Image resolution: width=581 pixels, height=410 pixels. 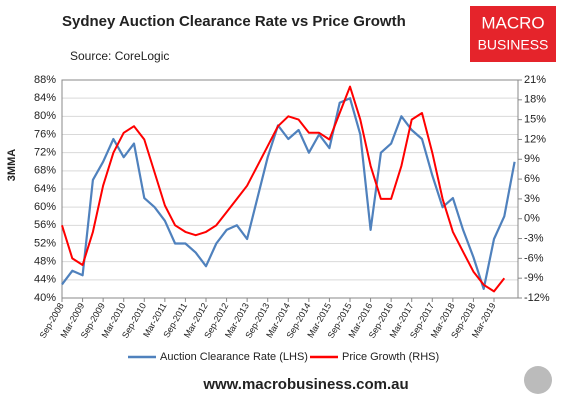 What do you see at coordinates (535, 80) in the screenshot?
I see `y2-tick-label: 21%` at bounding box center [535, 80].